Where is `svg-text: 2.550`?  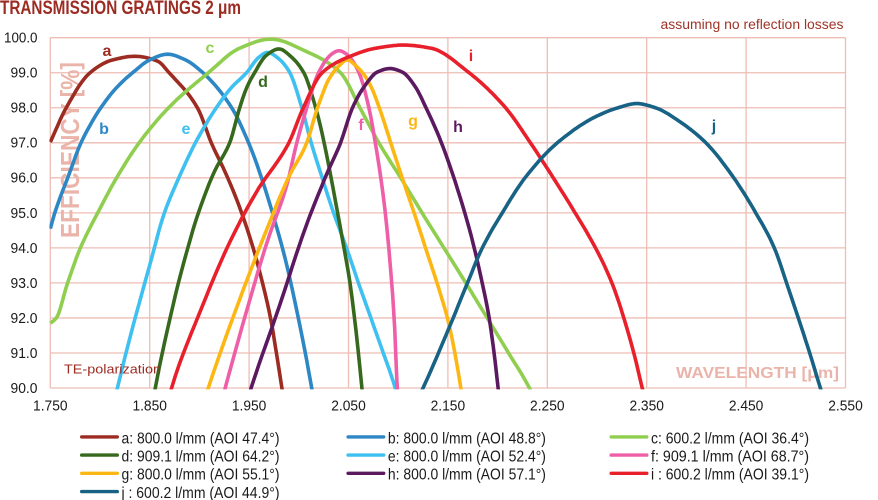
svg-text: 2.550 is located at coordinates (845, 407).